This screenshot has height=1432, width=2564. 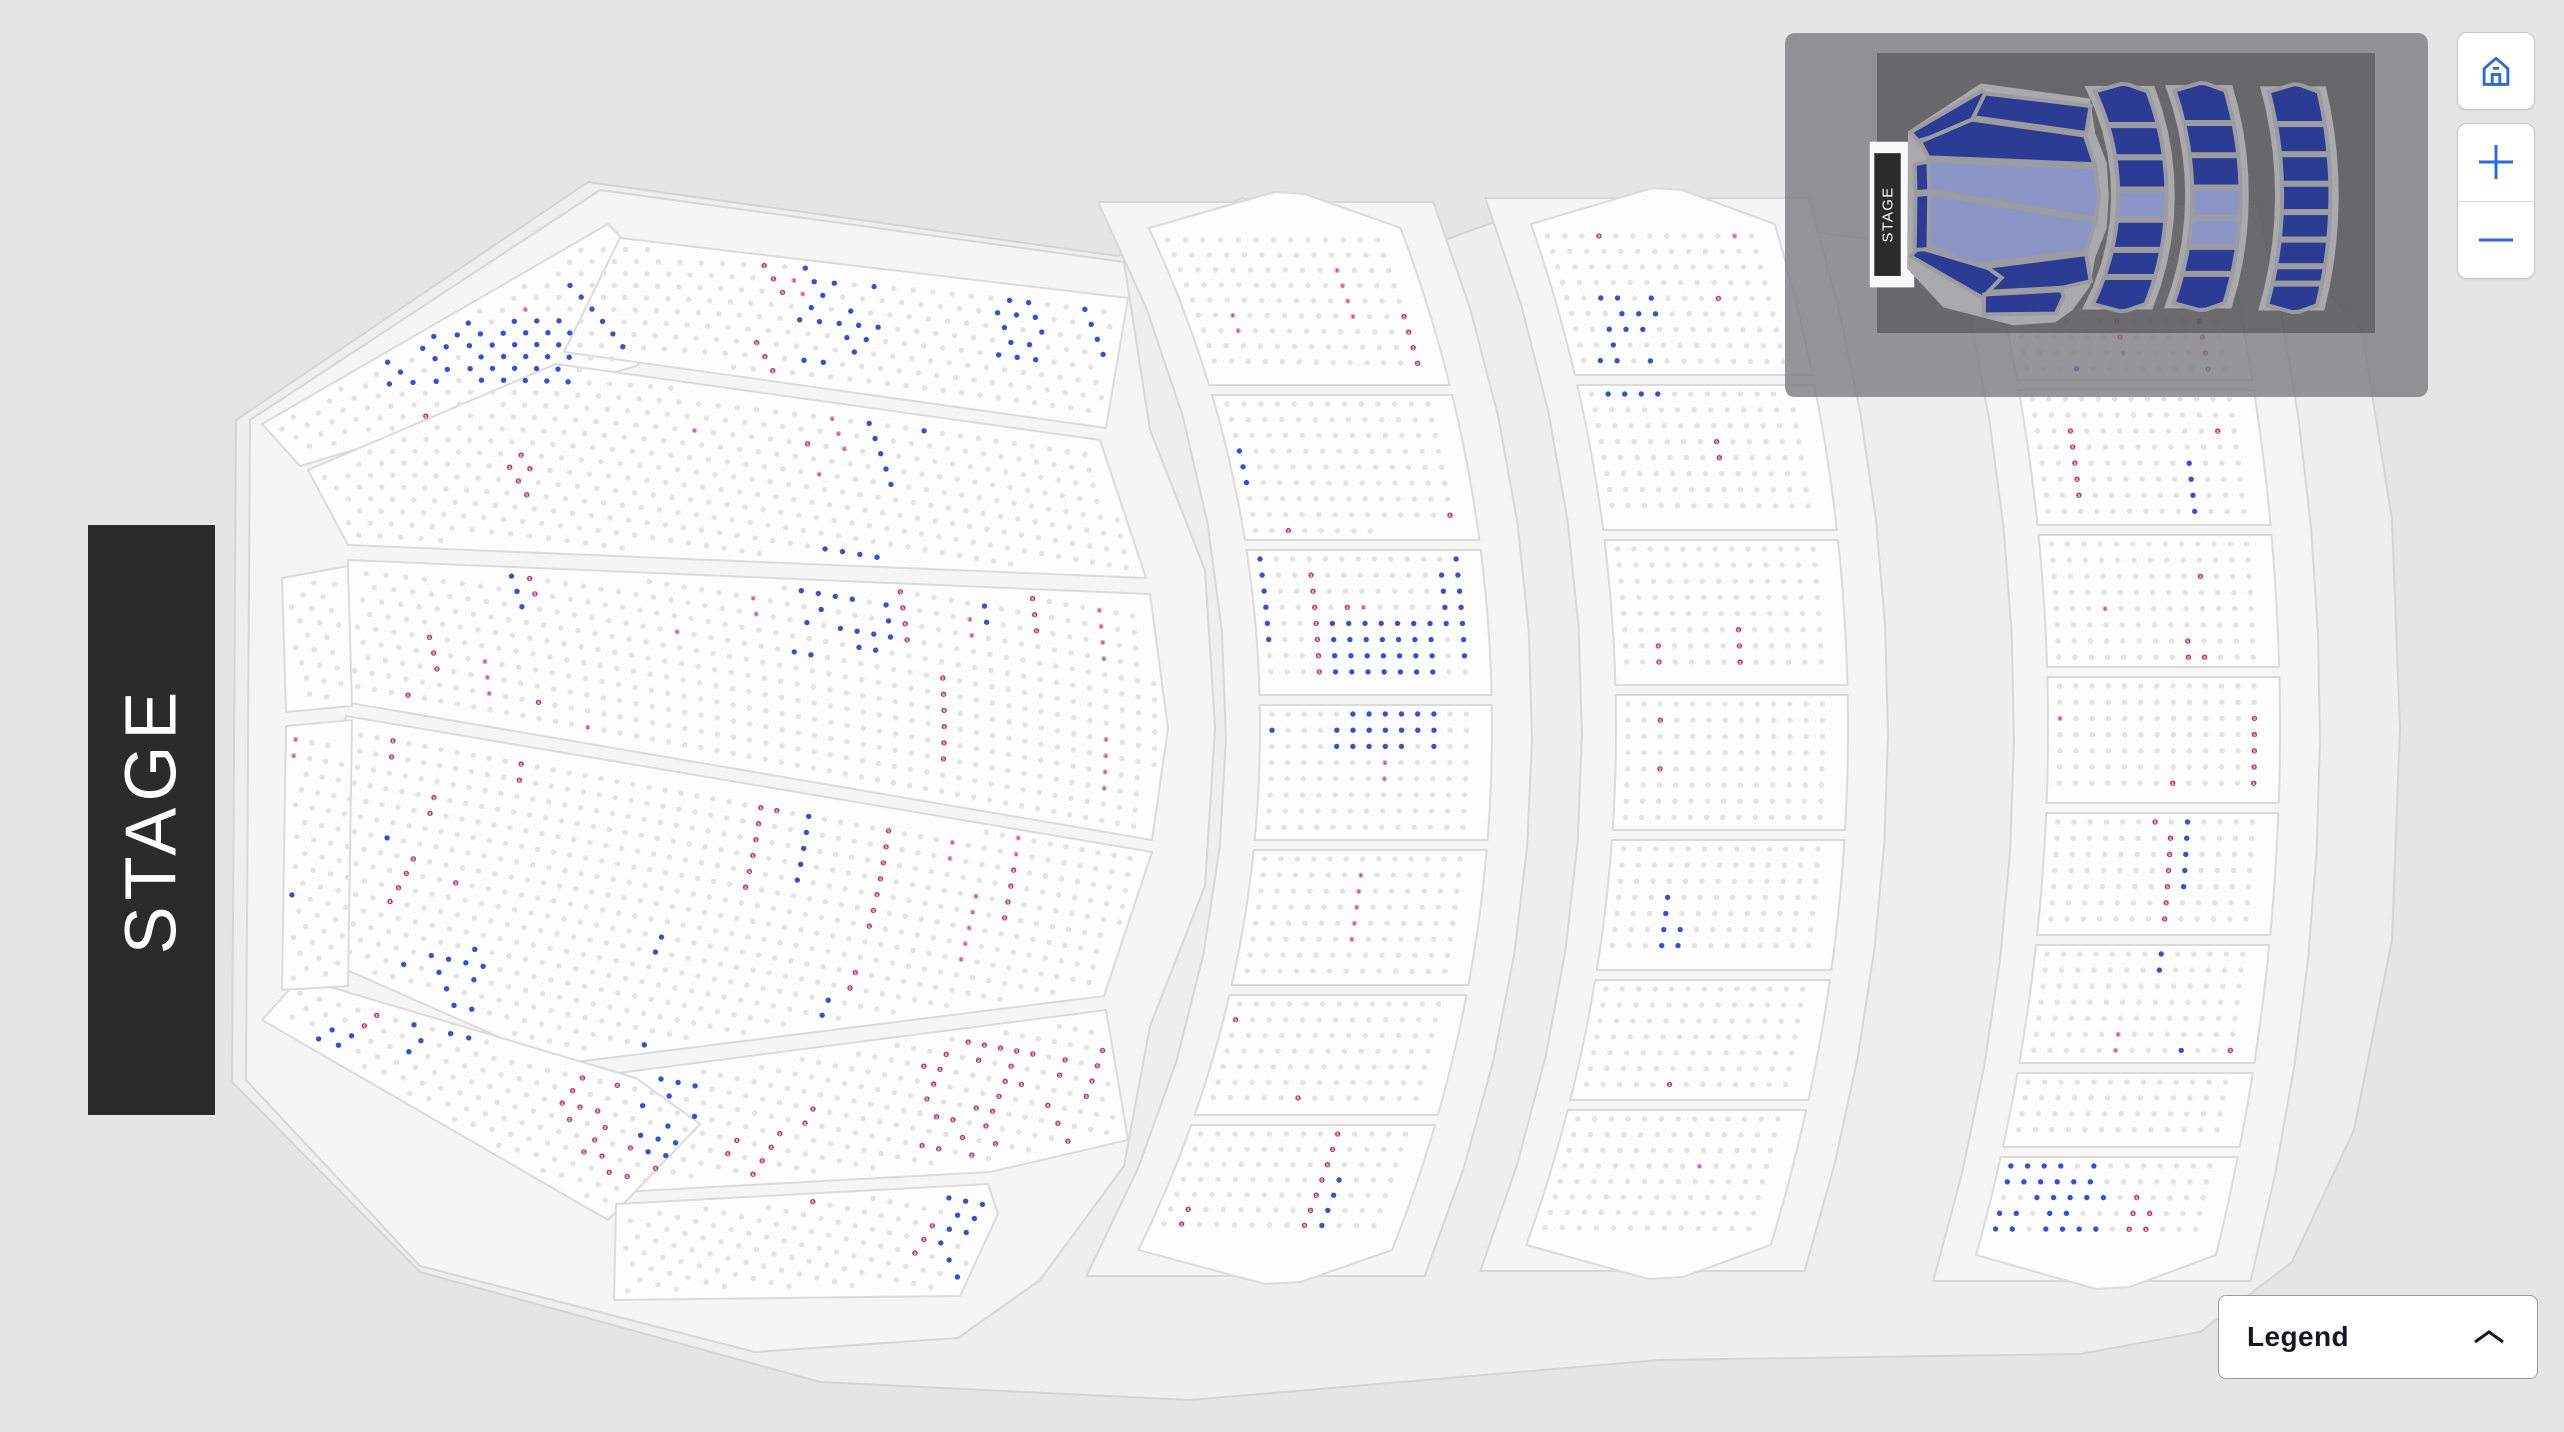 I want to click on section-arc1-s2, so click(x=1369, y=622).